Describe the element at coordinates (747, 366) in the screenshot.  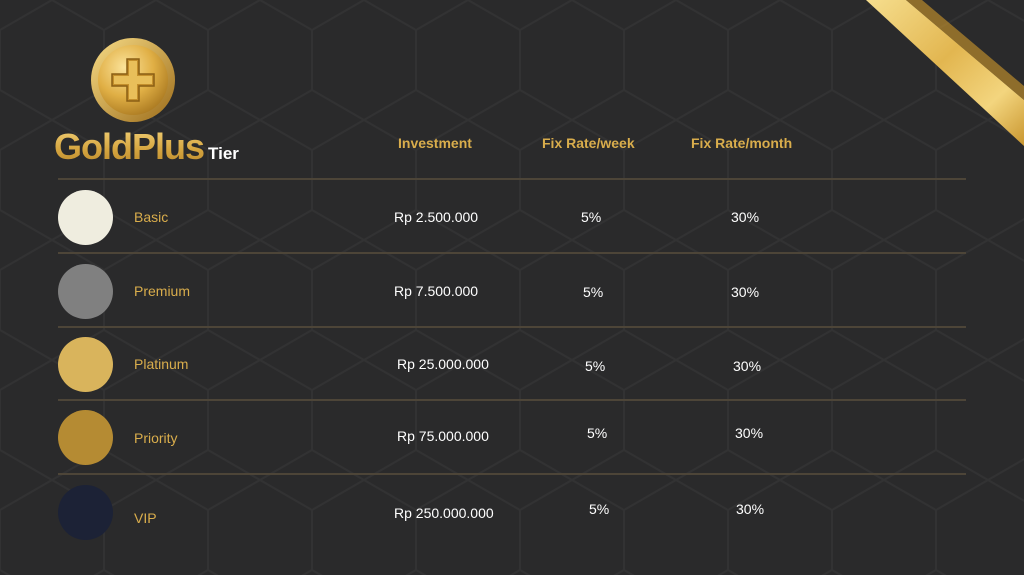
I see `monthly-rate-platinum: 30%` at that location.